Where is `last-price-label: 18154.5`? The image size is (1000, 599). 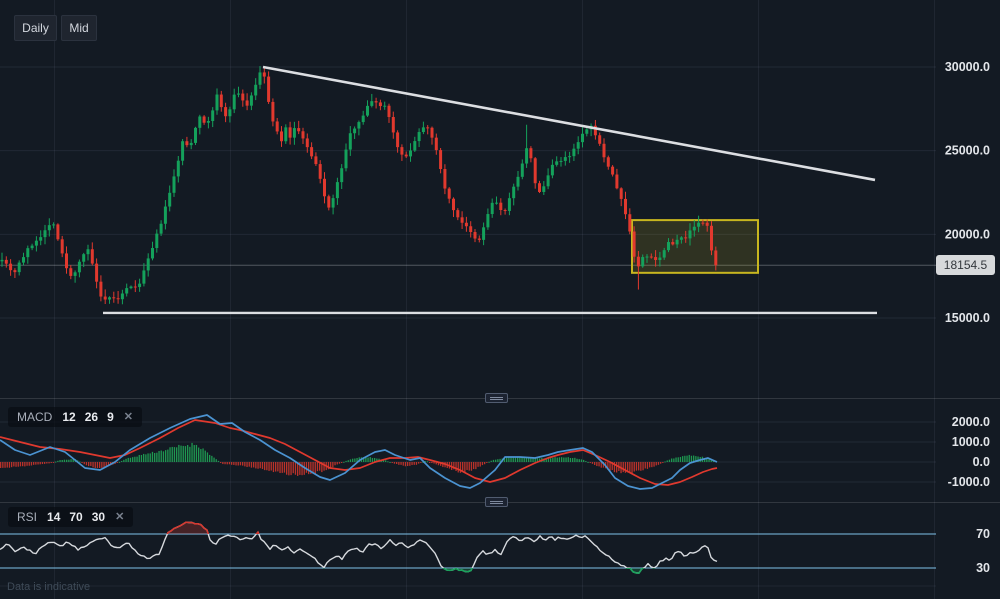
last-price-label: 18154.5 is located at coordinates (965, 265).